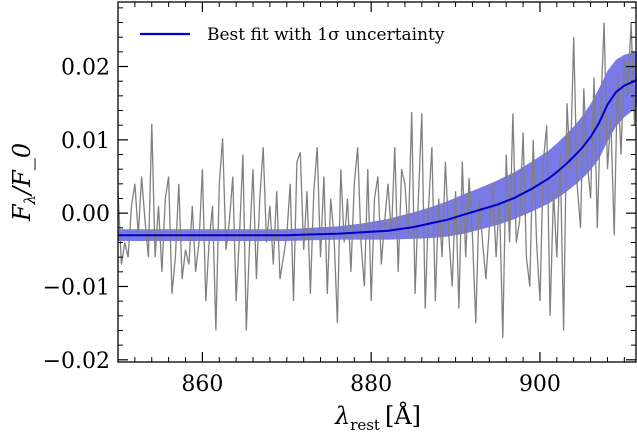  What do you see at coordinates (540, 384) in the screenshot?
I see `x-tick-label: 900` at bounding box center [540, 384].